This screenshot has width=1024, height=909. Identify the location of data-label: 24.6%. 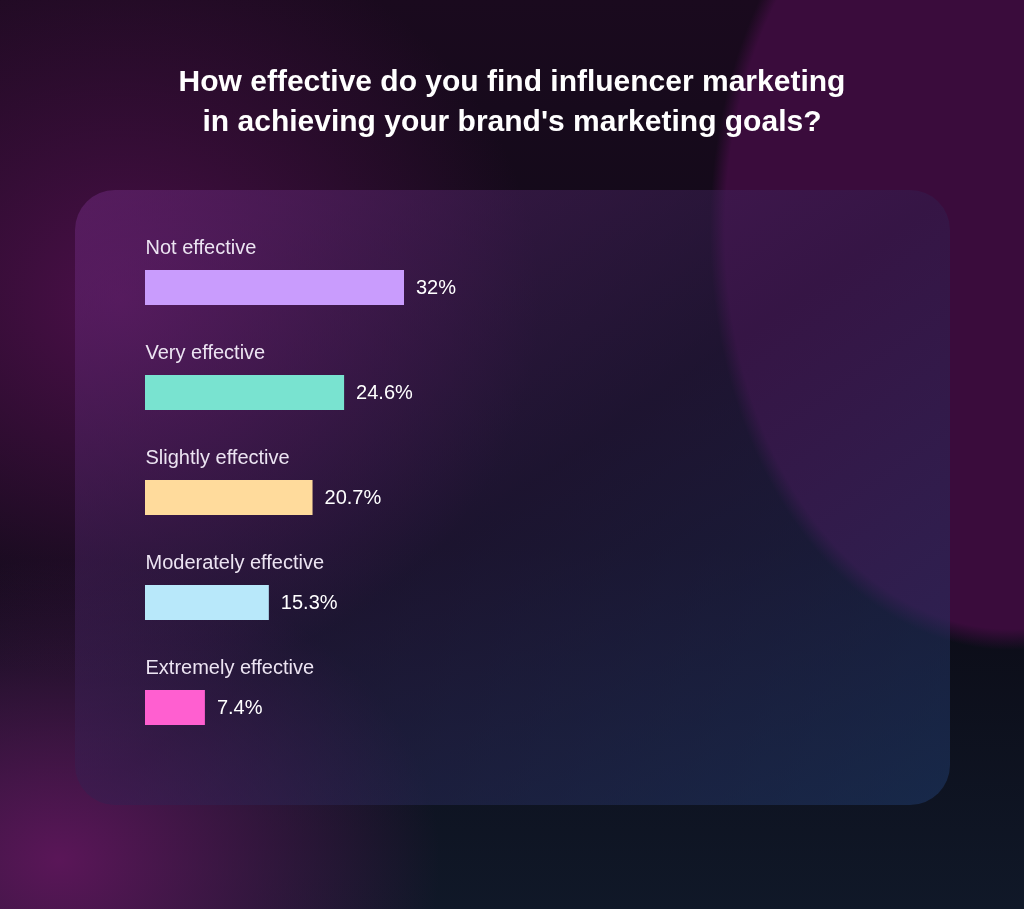
(385, 391).